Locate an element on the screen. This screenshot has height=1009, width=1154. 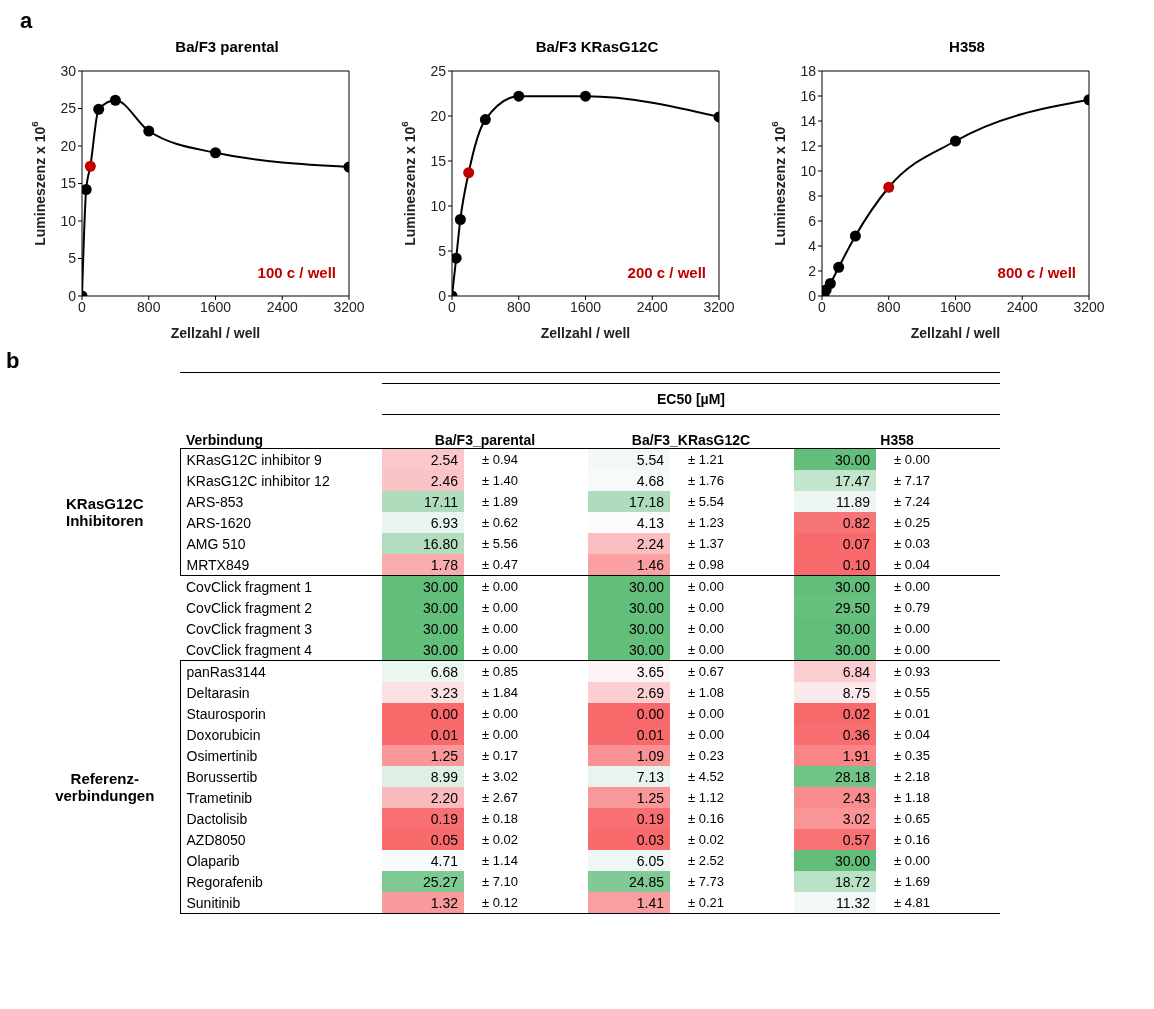
annotation: ± 1.84 is located at coordinates (500, 693).